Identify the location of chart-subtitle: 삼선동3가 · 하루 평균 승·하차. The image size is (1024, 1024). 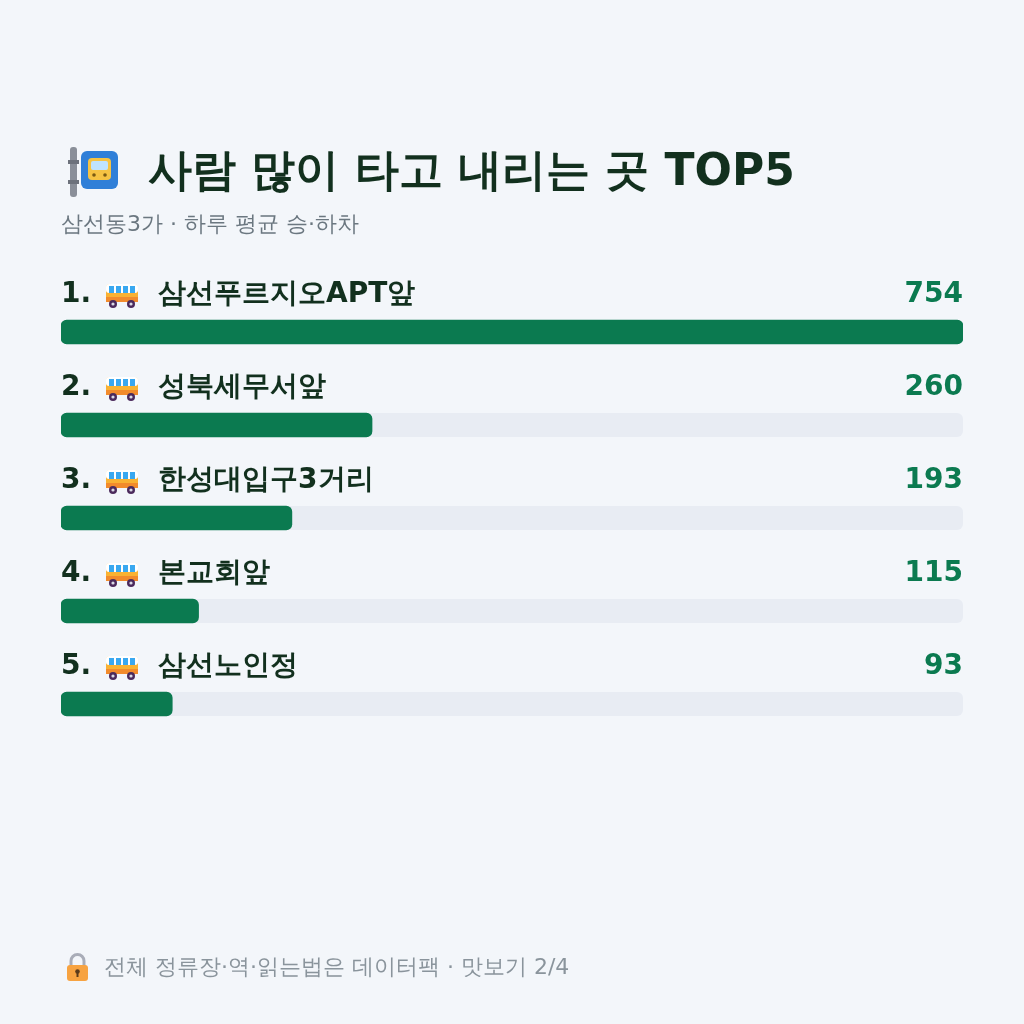
(210, 224).